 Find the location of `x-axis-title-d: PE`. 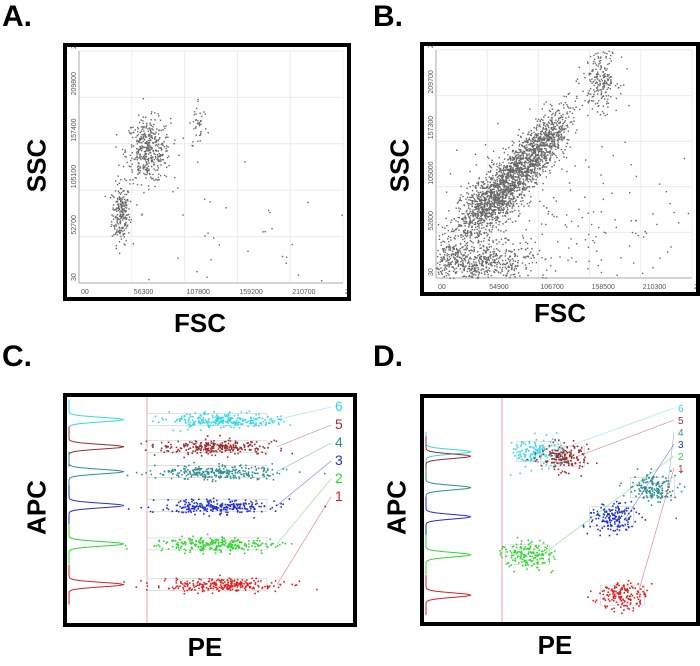

x-axis-title-d: PE is located at coordinates (555, 645).